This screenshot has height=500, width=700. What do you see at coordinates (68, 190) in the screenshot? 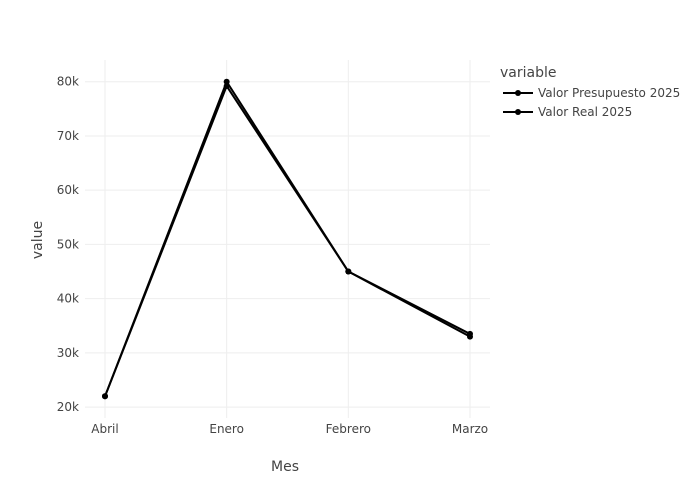
I see `y-tick-label: 60k` at bounding box center [68, 190].